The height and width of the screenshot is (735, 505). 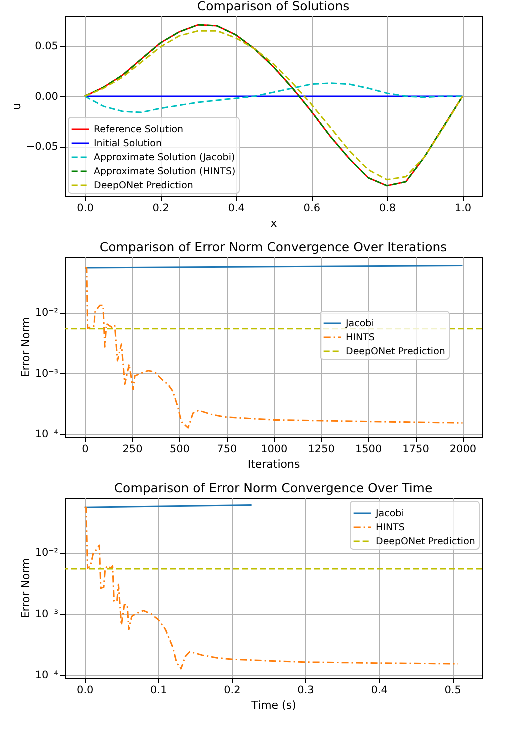 I want to click on x-tick-label: 0.6, so click(x=312, y=208).